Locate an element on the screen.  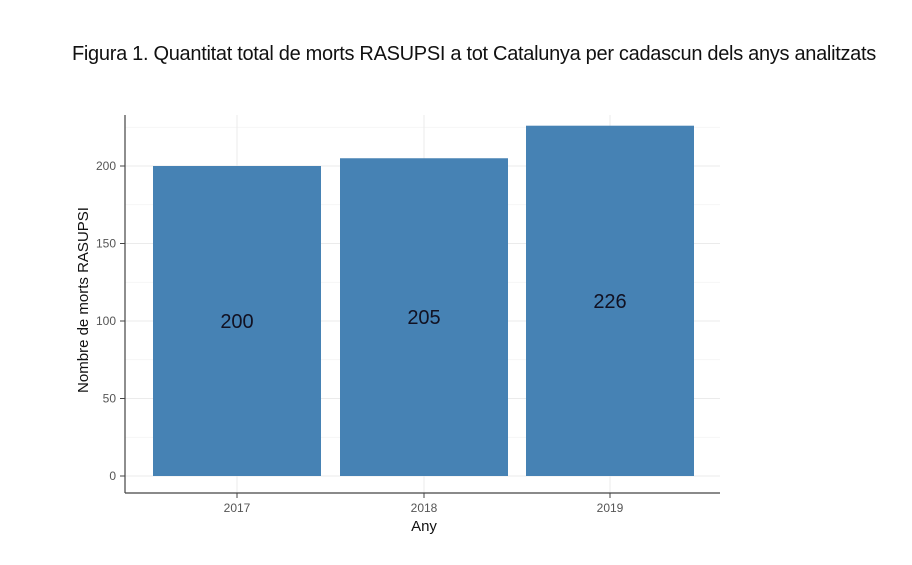
x-tick-label: 2019 is located at coordinates (610, 508).